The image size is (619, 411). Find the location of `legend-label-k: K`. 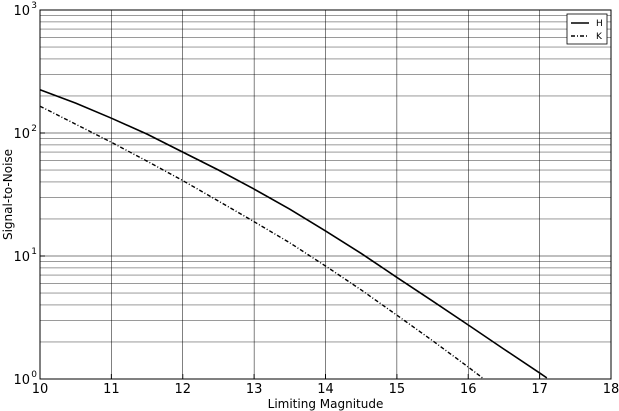

legend-label-k: K is located at coordinates (599, 37).